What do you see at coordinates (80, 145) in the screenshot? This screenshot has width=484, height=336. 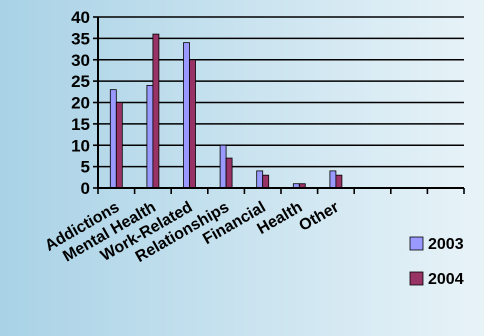 I see `y-tick-label: 10` at bounding box center [80, 145].